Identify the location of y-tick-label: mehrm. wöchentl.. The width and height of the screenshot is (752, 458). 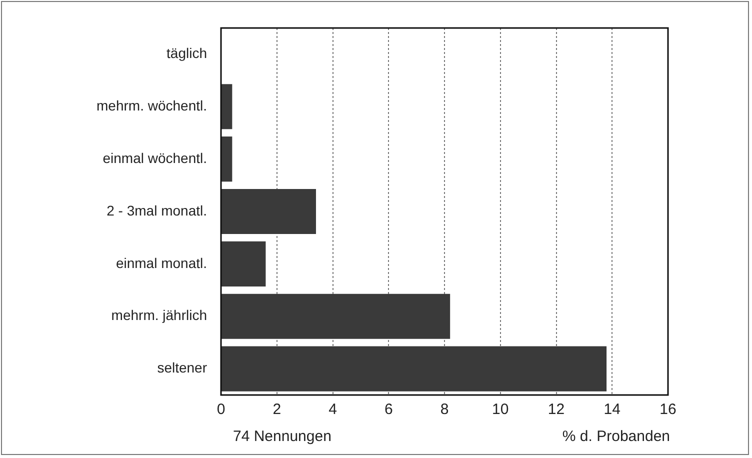
(151, 106).